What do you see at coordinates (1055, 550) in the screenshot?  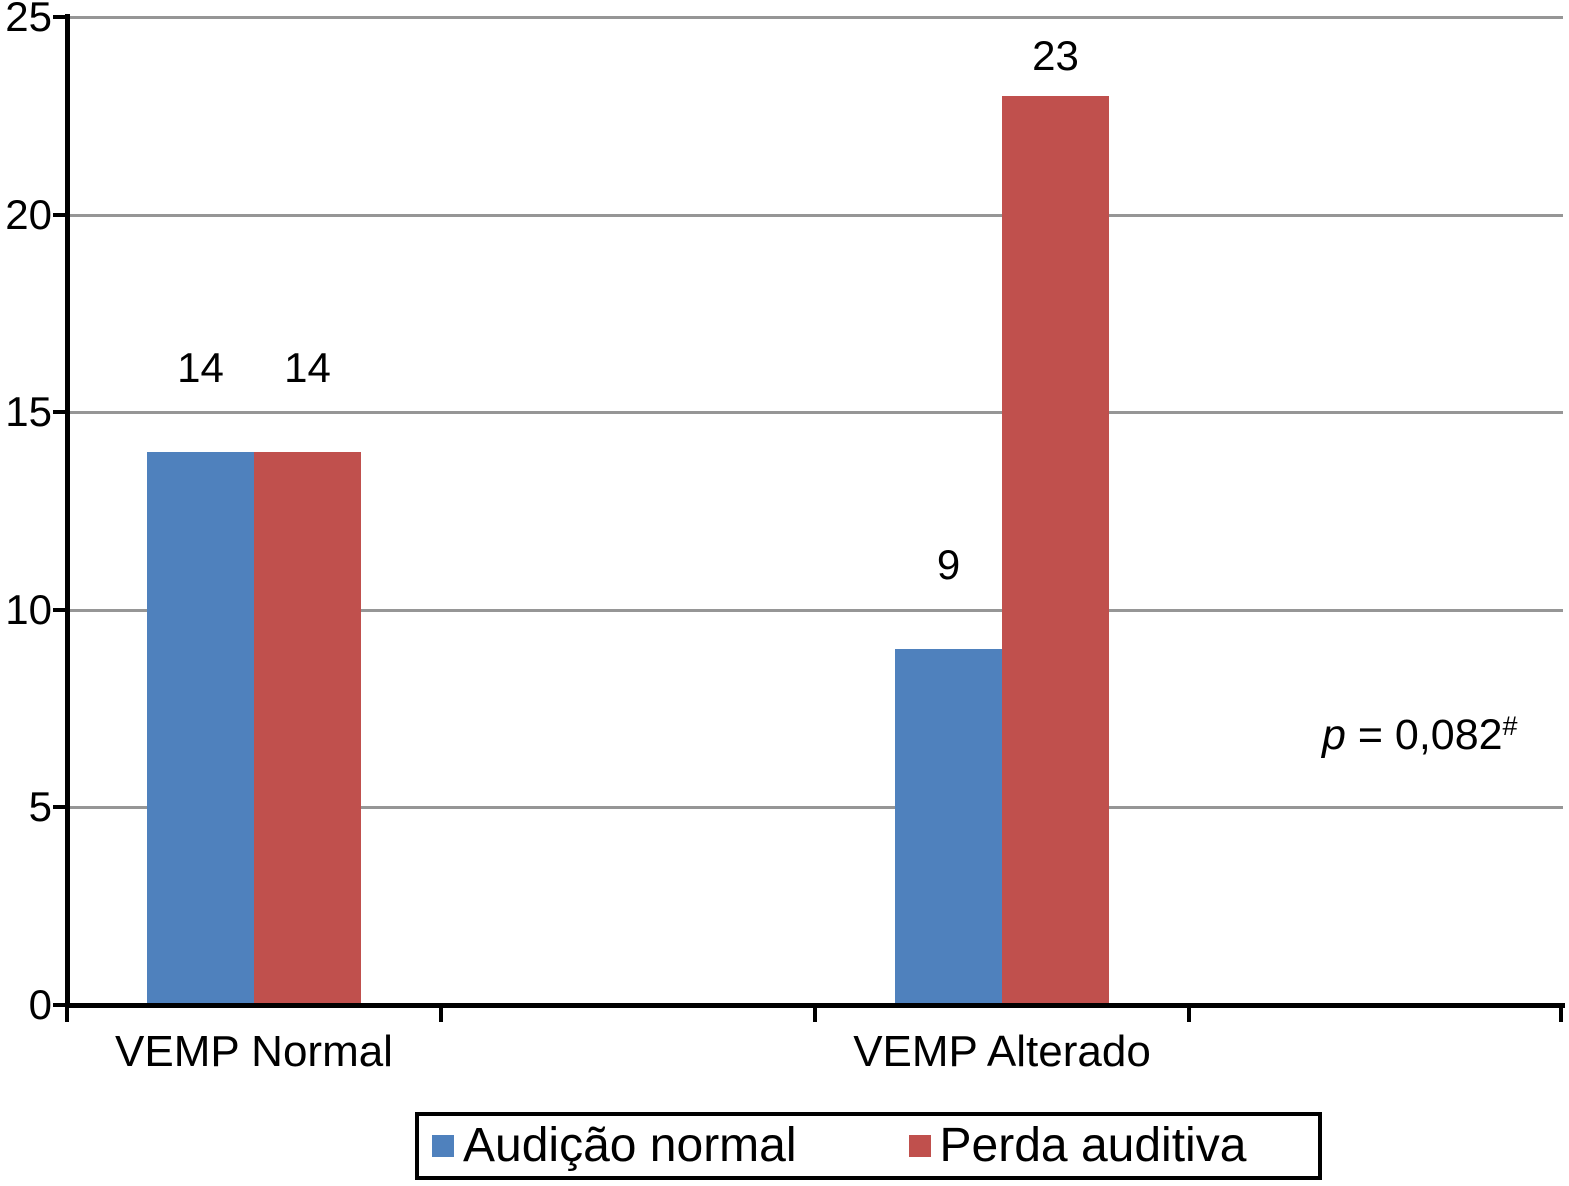 I see `bar-vemp-alterado-perda-auditiva` at bounding box center [1055, 550].